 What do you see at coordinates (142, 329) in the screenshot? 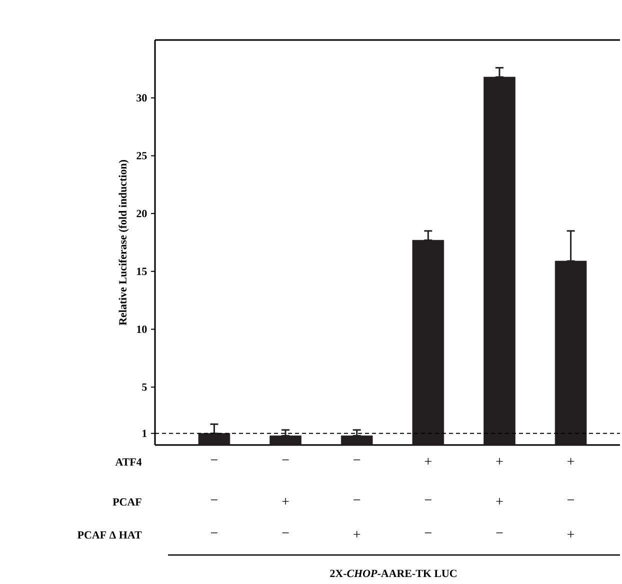
I see `y-tick-label: 10` at bounding box center [142, 329].